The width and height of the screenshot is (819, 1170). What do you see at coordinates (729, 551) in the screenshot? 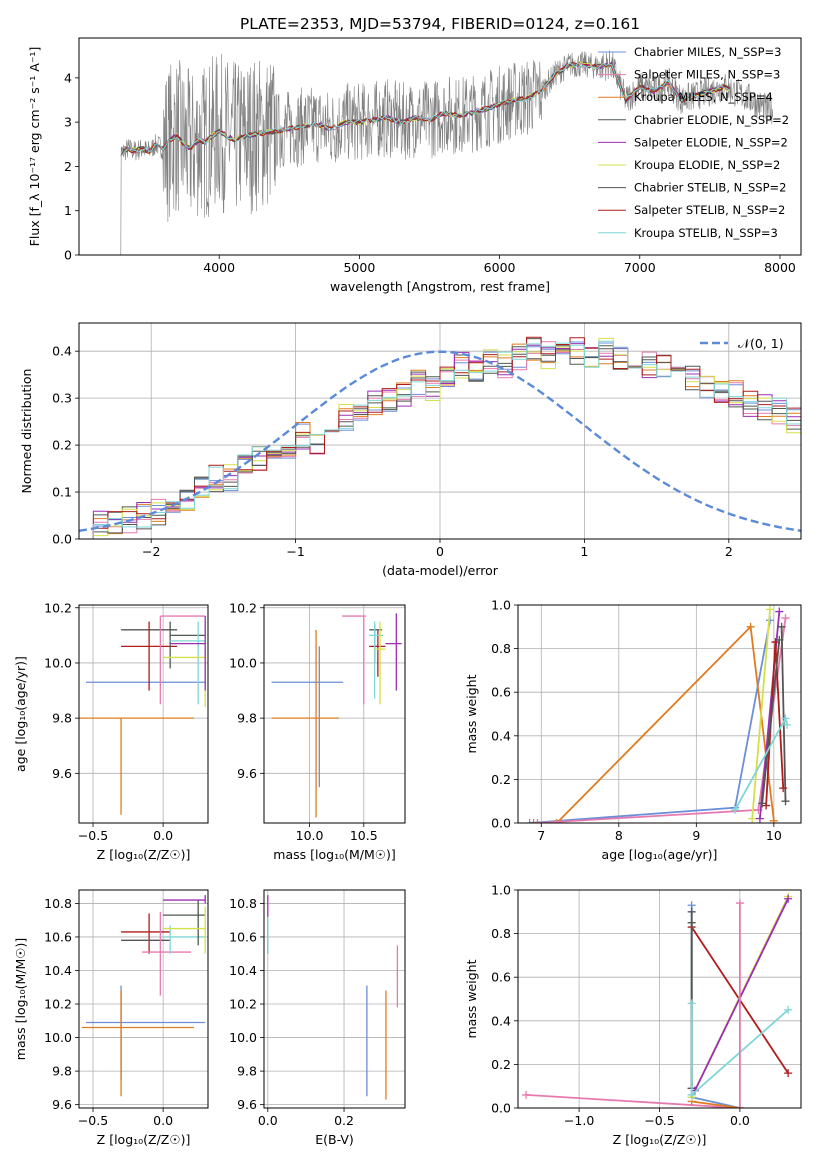
I see `x-tick-label: 2` at bounding box center [729, 551].